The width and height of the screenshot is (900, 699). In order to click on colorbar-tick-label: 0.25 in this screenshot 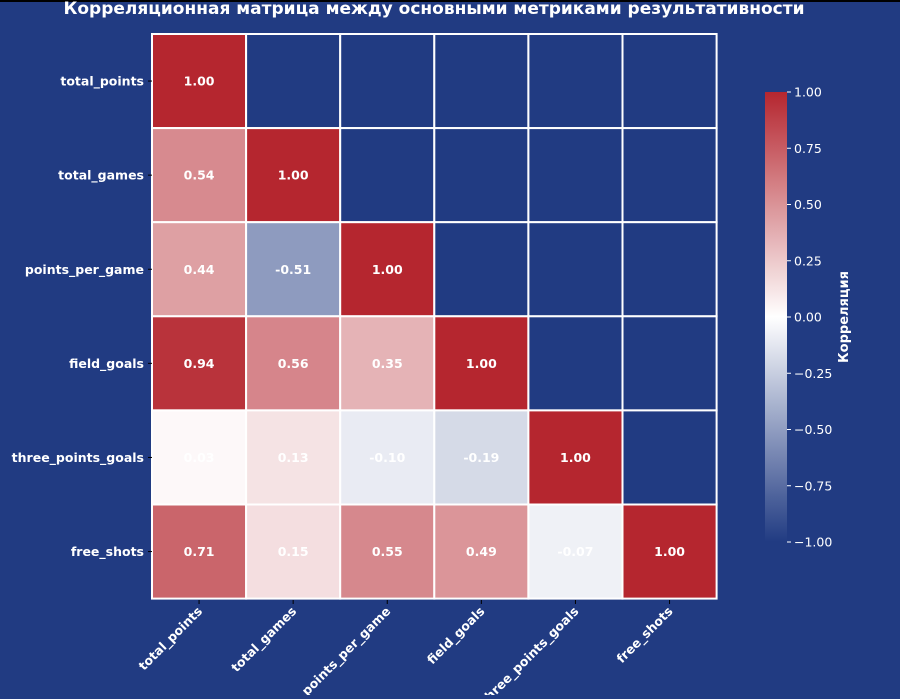, I will do `click(808, 260)`.